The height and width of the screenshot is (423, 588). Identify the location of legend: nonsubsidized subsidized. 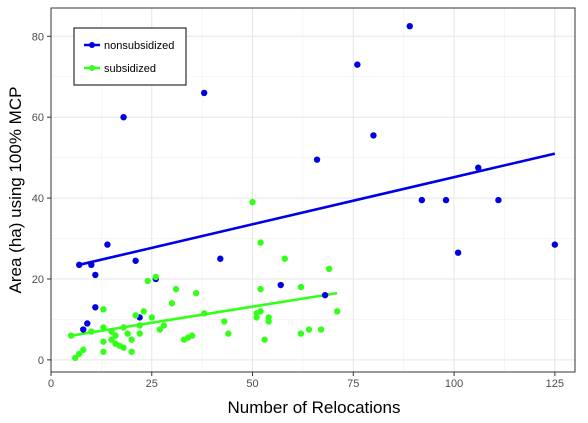
(130, 56).